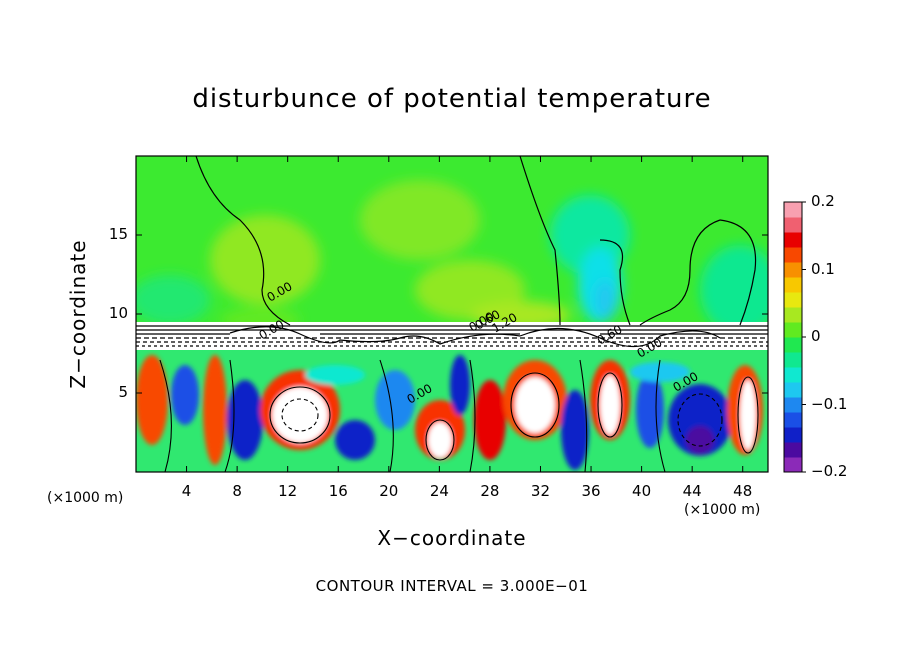  I want to click on colorbar-tick-marks, so click(804, 337).